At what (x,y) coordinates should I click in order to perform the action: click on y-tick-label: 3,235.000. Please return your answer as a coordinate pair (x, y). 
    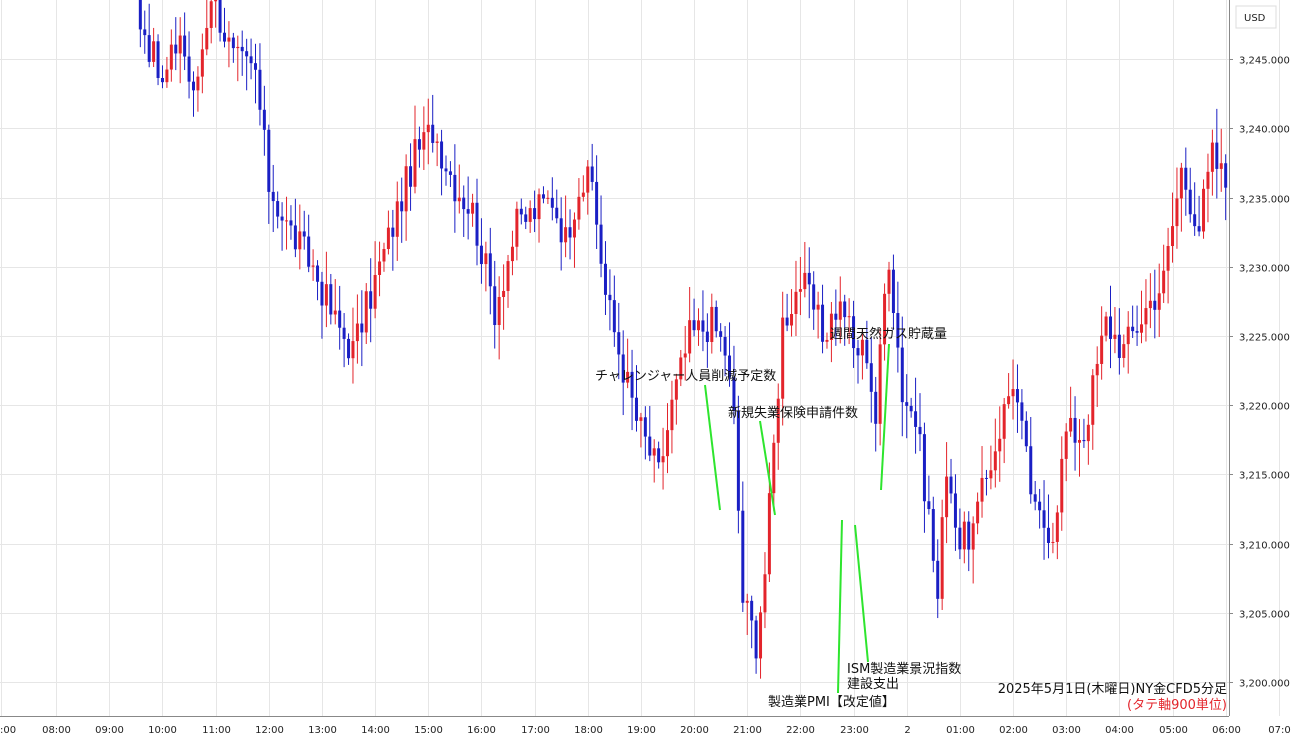
    Looking at the image, I should click on (1264, 200).